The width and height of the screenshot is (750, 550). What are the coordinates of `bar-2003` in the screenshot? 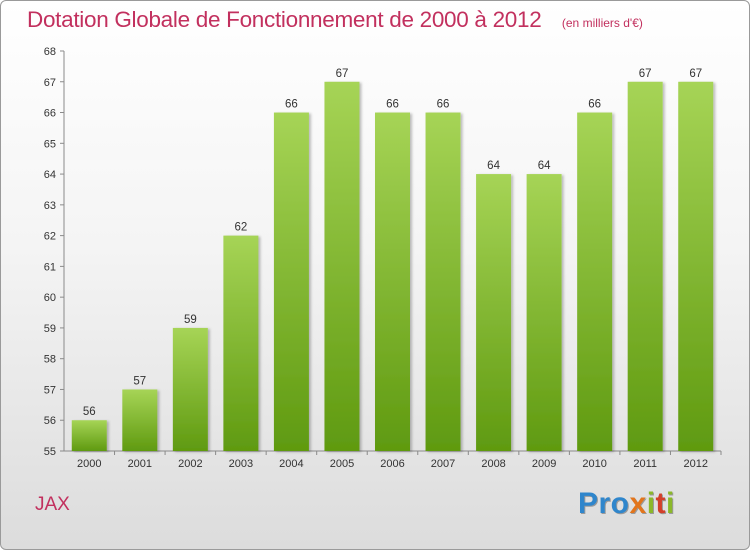 It's located at (241, 343).